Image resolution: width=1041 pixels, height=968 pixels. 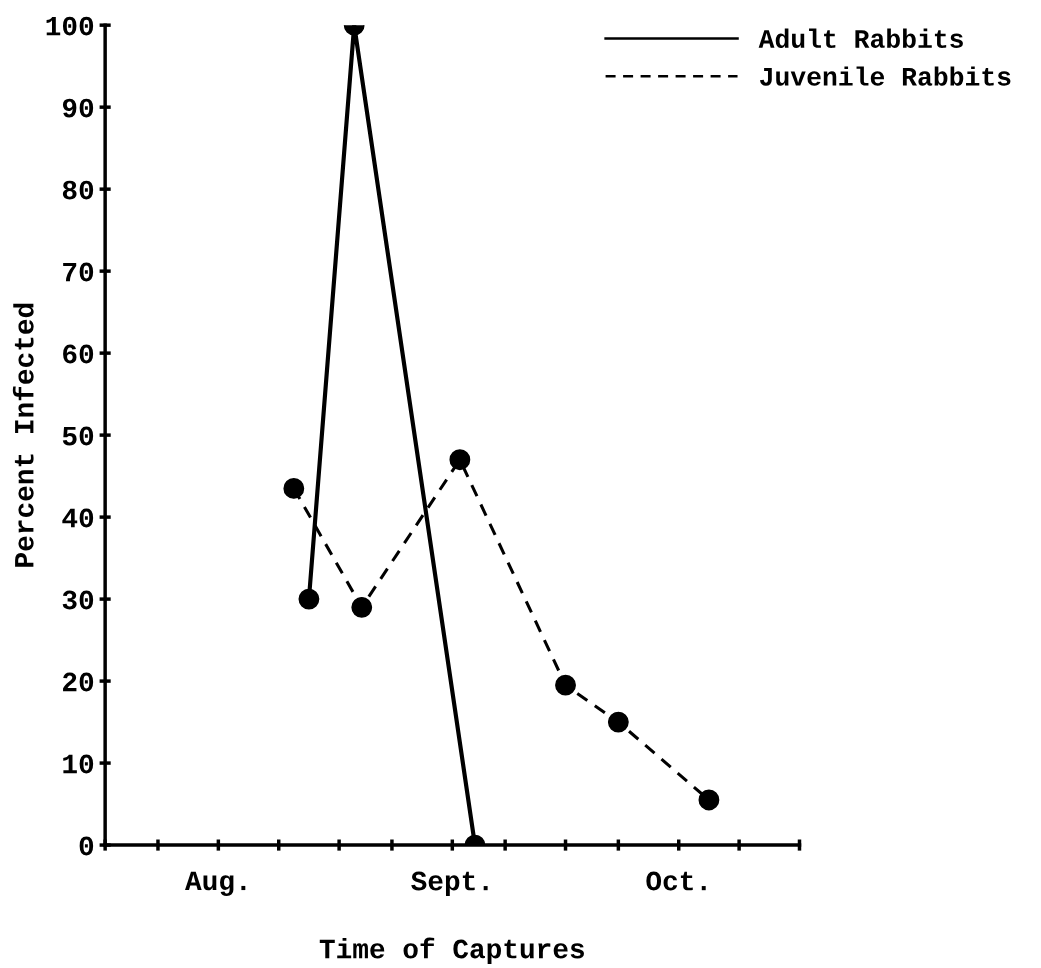 What do you see at coordinates (78, 764) in the screenshot?
I see `y-tick-label: 10` at bounding box center [78, 764].